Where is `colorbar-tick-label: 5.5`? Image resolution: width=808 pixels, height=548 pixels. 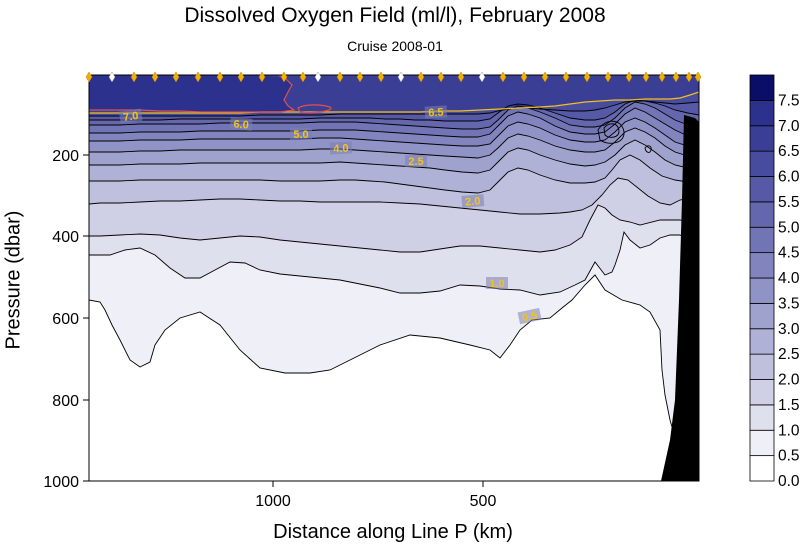 colorbar-tick-label: 5.5 is located at coordinates (789, 202).